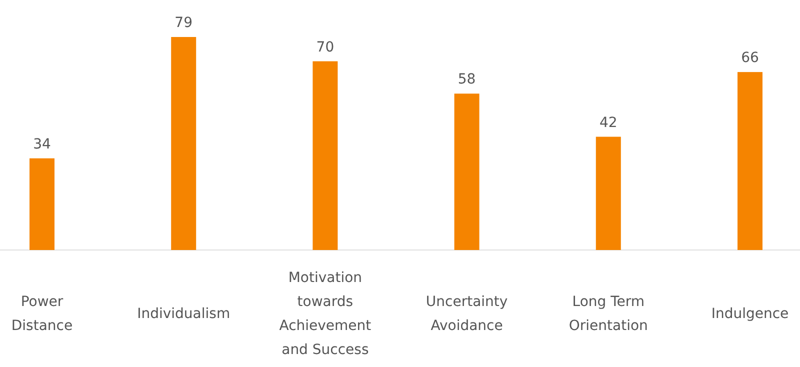 The height and width of the screenshot is (367, 800). I want to click on data-label: 70, so click(325, 47).